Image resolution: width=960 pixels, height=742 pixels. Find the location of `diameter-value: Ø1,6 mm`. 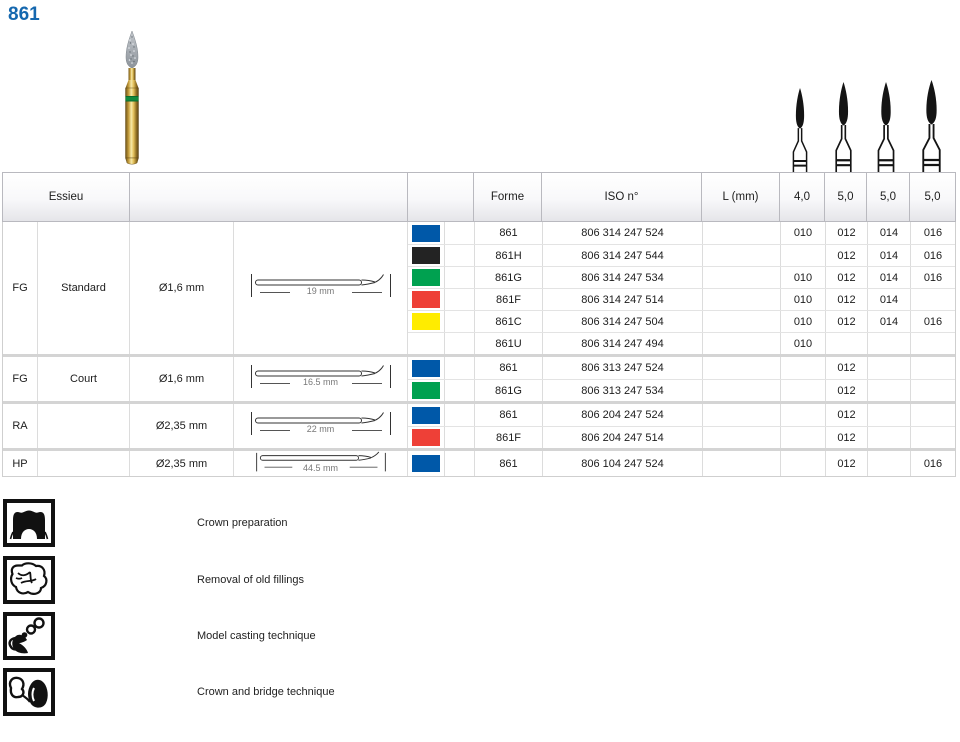

diameter-value: Ø1,6 mm is located at coordinates (181, 288).